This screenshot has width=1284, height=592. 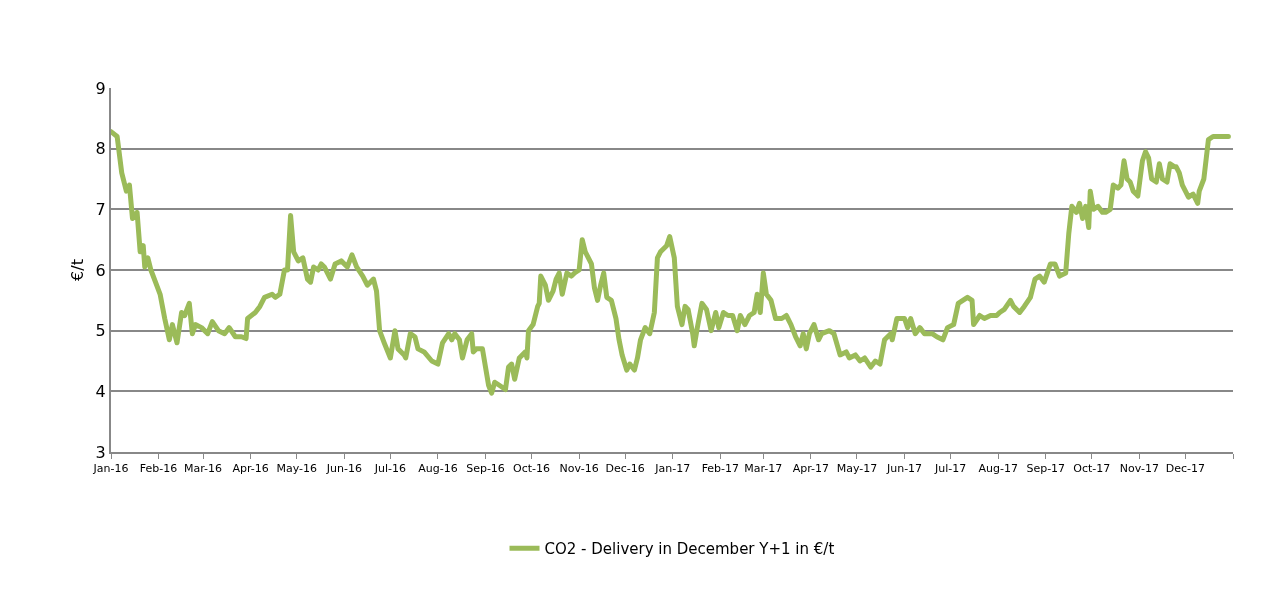 I want to click on x-tick-label: Jun-16, so click(x=343, y=469).